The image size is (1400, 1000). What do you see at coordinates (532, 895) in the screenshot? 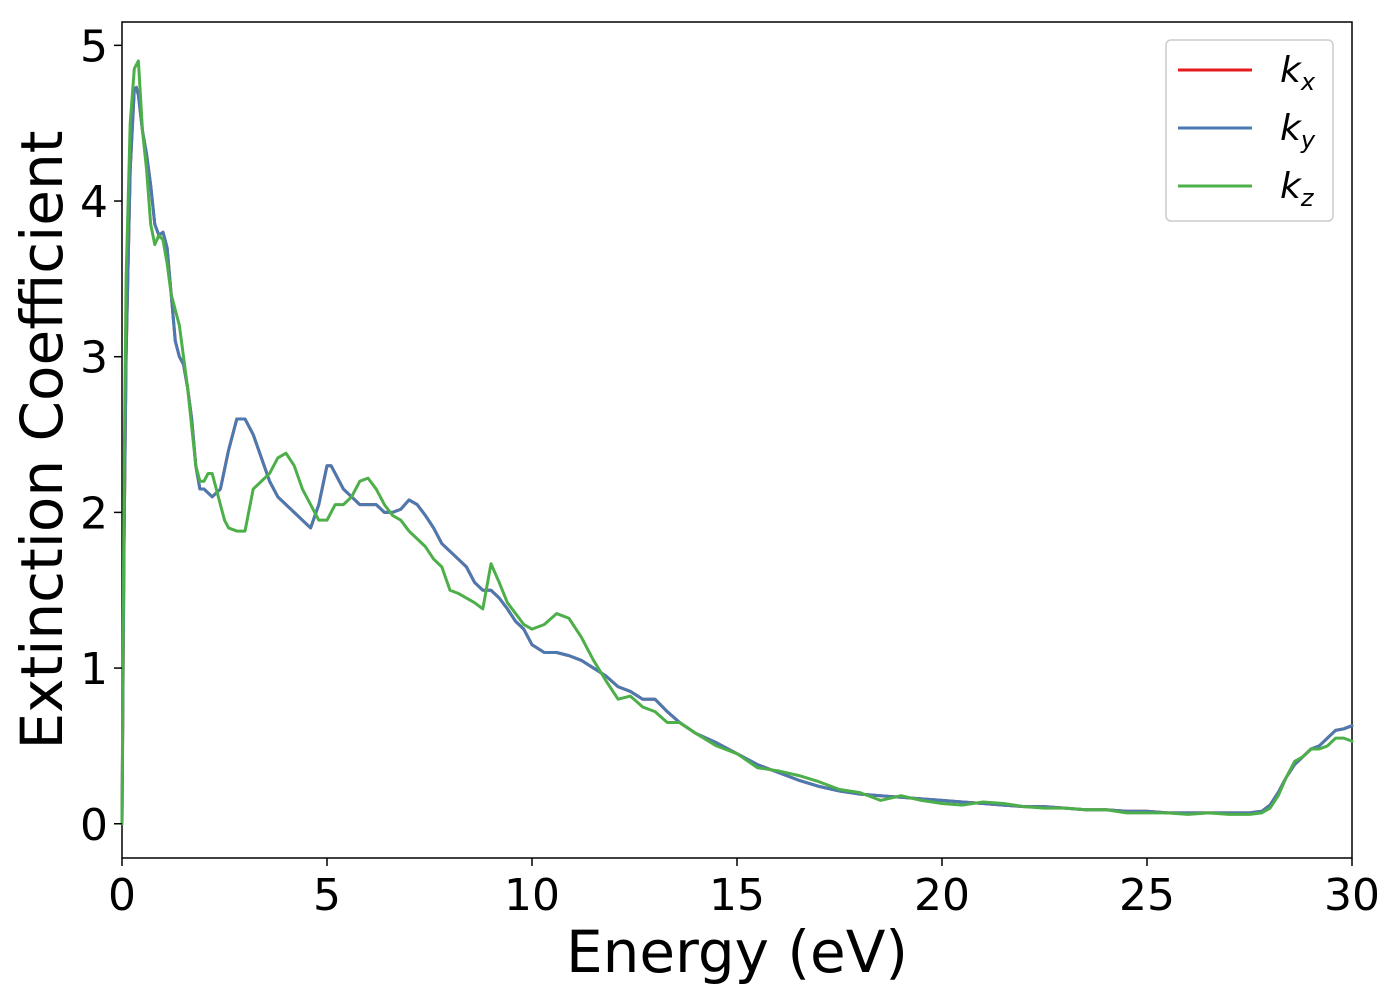
I see `x-tick-label: 10` at bounding box center [532, 895].